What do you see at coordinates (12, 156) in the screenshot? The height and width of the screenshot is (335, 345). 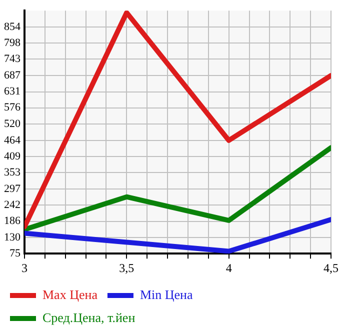 I see `y-tick-label: 409` at bounding box center [12, 156].